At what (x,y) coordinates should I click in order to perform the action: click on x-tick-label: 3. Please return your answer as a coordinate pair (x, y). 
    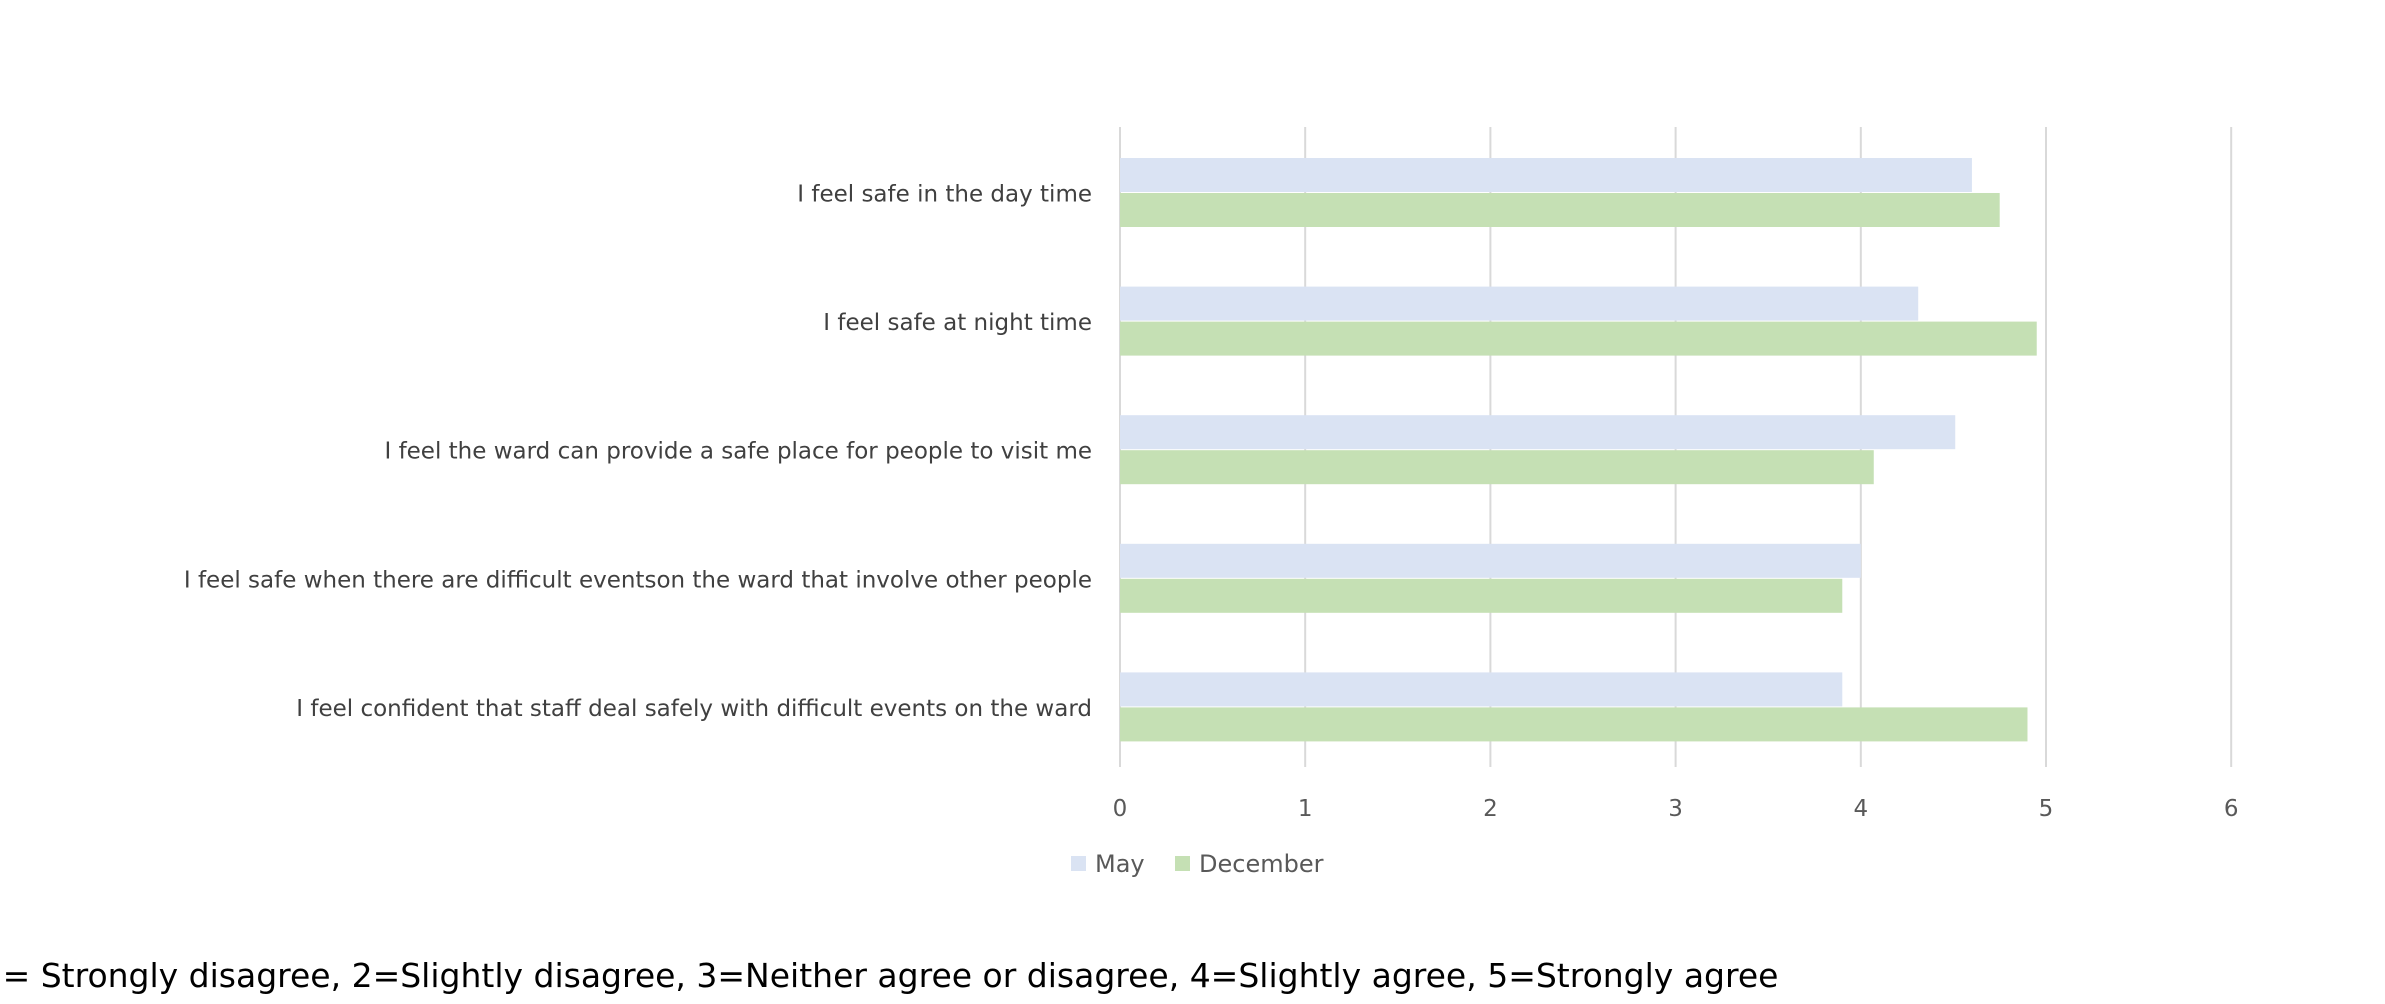
    Looking at the image, I should click on (1675, 809).